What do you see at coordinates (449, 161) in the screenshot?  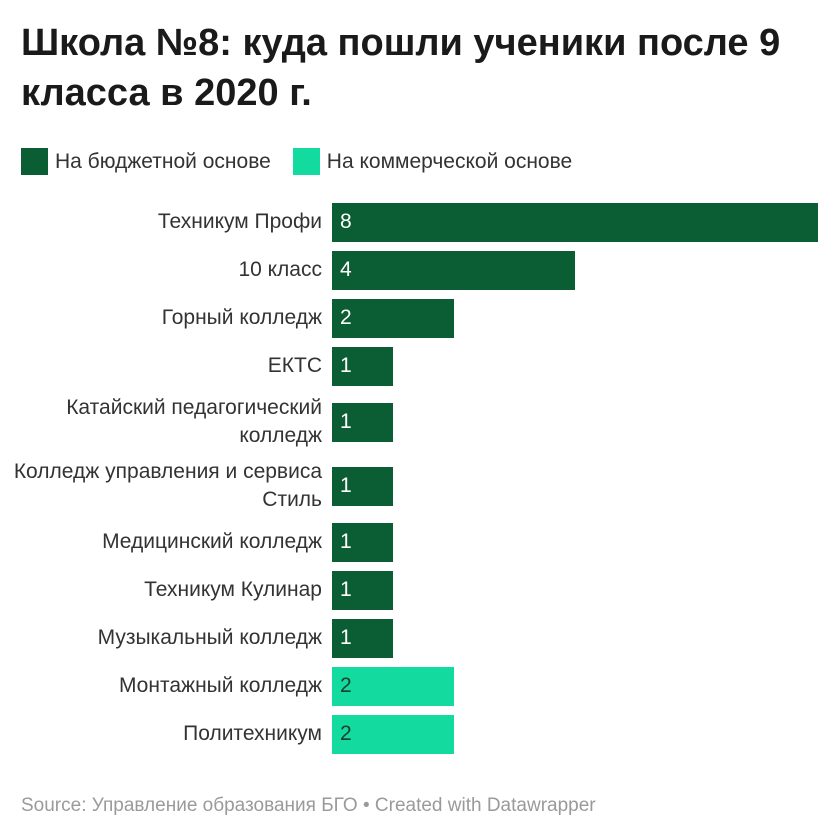 I see `legend-label-commercial: На коммерческой основе` at bounding box center [449, 161].